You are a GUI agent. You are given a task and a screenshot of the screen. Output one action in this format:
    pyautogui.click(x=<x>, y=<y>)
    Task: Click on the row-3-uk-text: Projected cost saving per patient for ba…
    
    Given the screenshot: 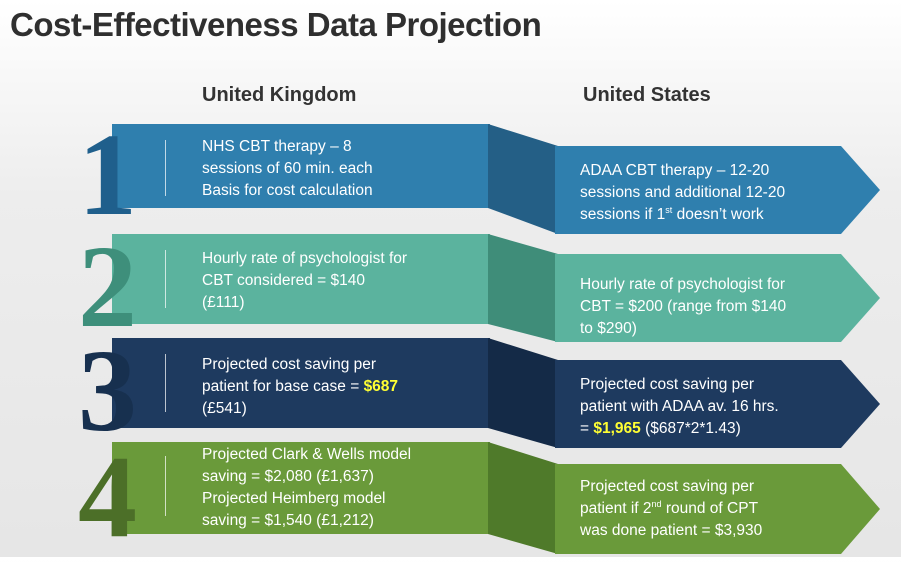 What is the action you would take?
    pyautogui.click(x=300, y=387)
    